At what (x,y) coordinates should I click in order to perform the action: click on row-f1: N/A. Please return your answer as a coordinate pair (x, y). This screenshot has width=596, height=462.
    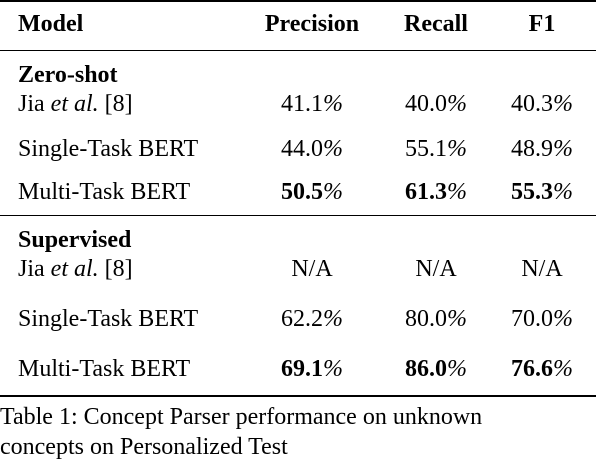
    Looking at the image, I should click on (542, 269).